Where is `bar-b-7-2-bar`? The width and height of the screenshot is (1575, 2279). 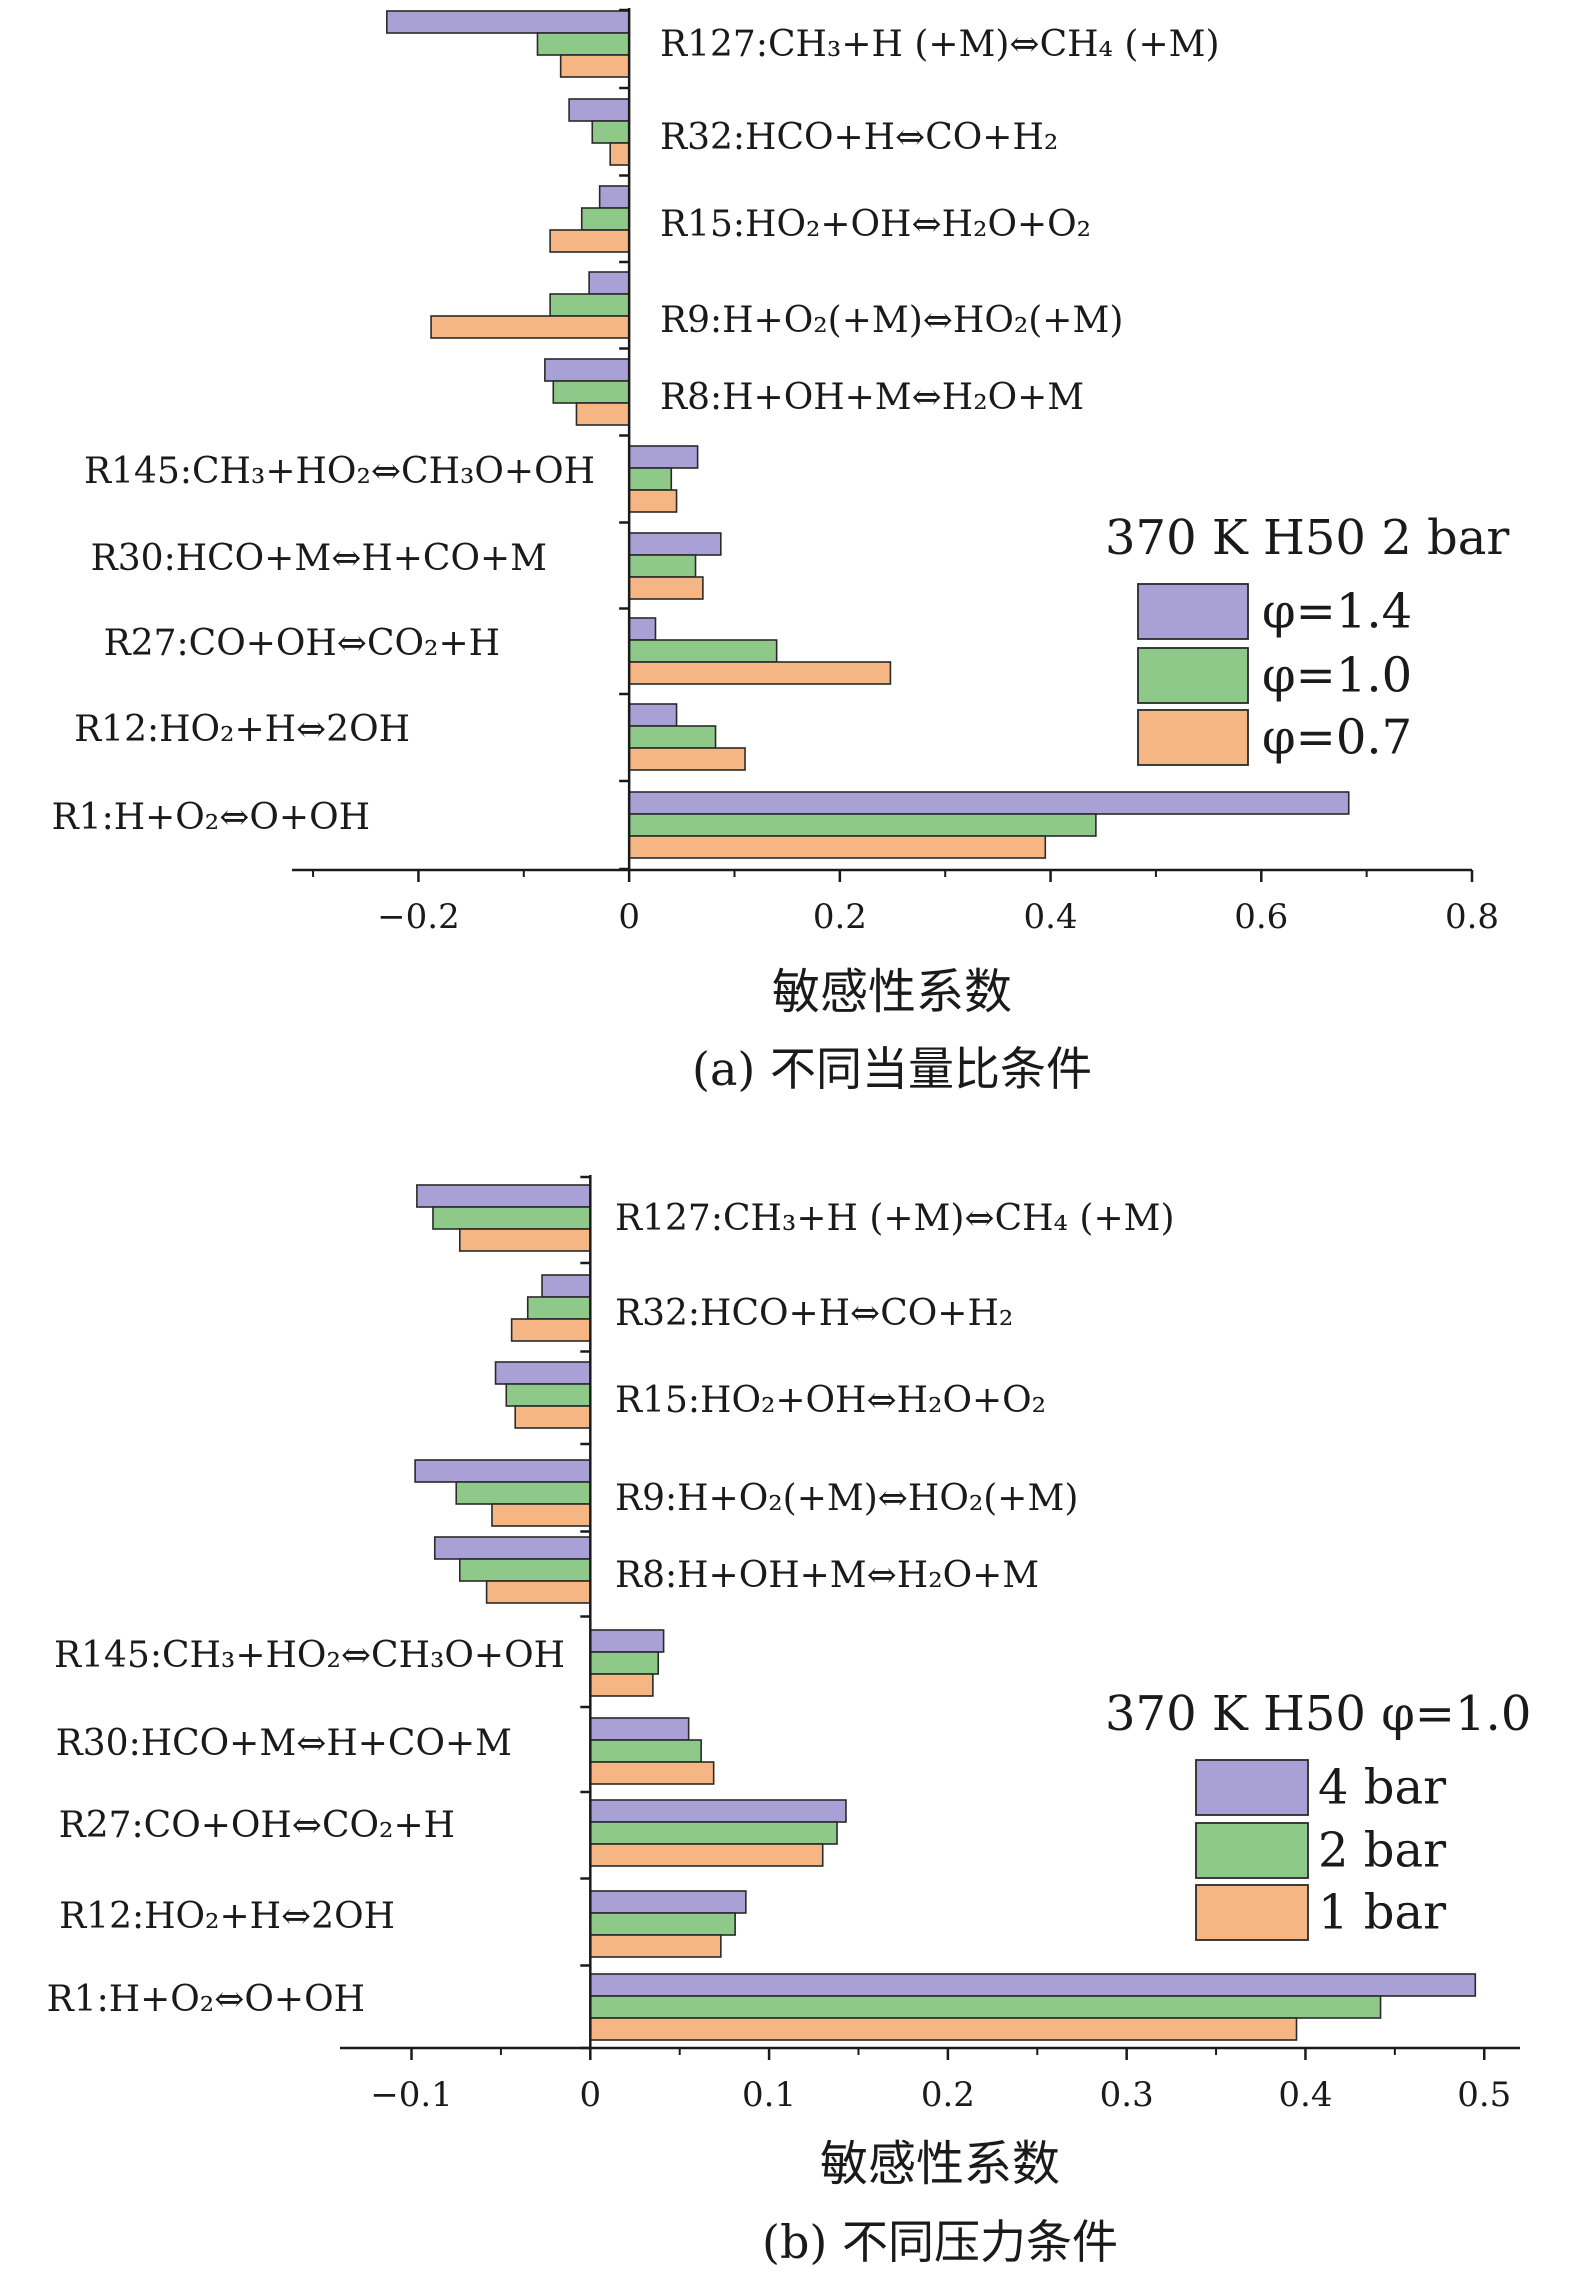 bar-b-7-2-bar is located at coordinates (645, 1751).